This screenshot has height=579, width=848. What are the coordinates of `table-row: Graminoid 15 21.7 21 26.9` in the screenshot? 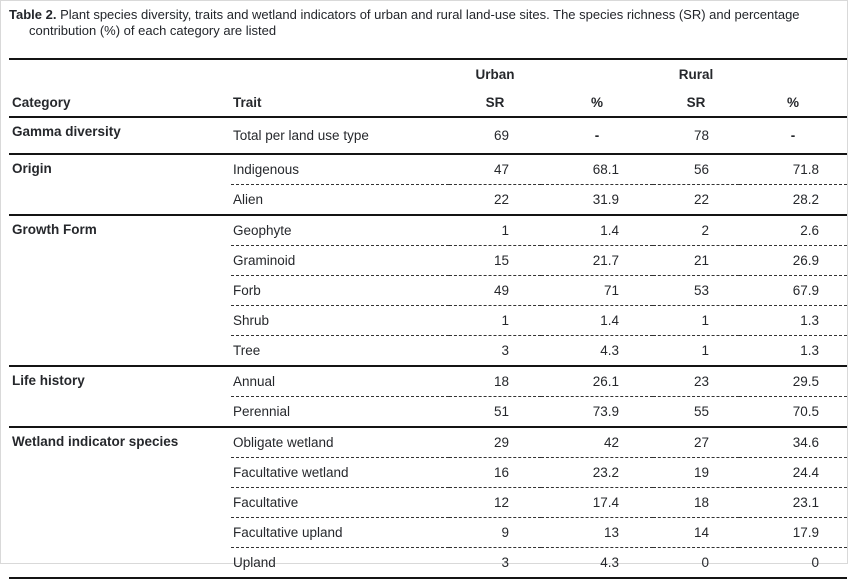 It's located at (428, 260).